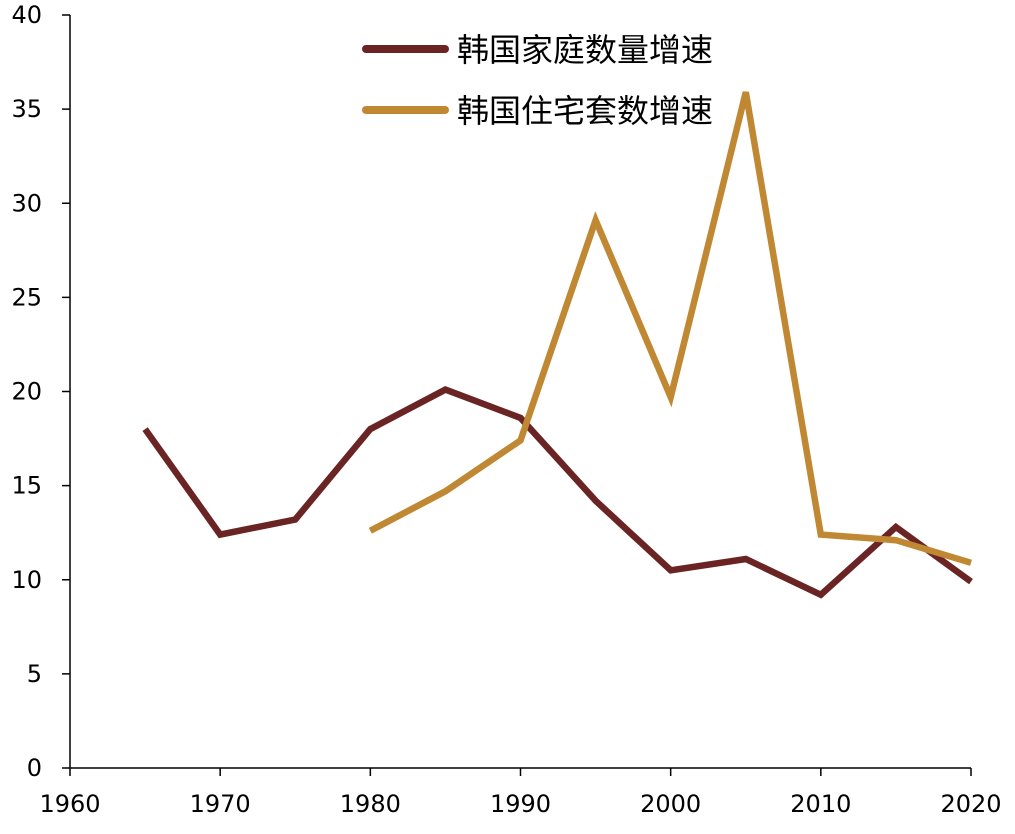  What do you see at coordinates (26, 486) in the screenshot?
I see `y-tick-label: 15` at bounding box center [26, 486].